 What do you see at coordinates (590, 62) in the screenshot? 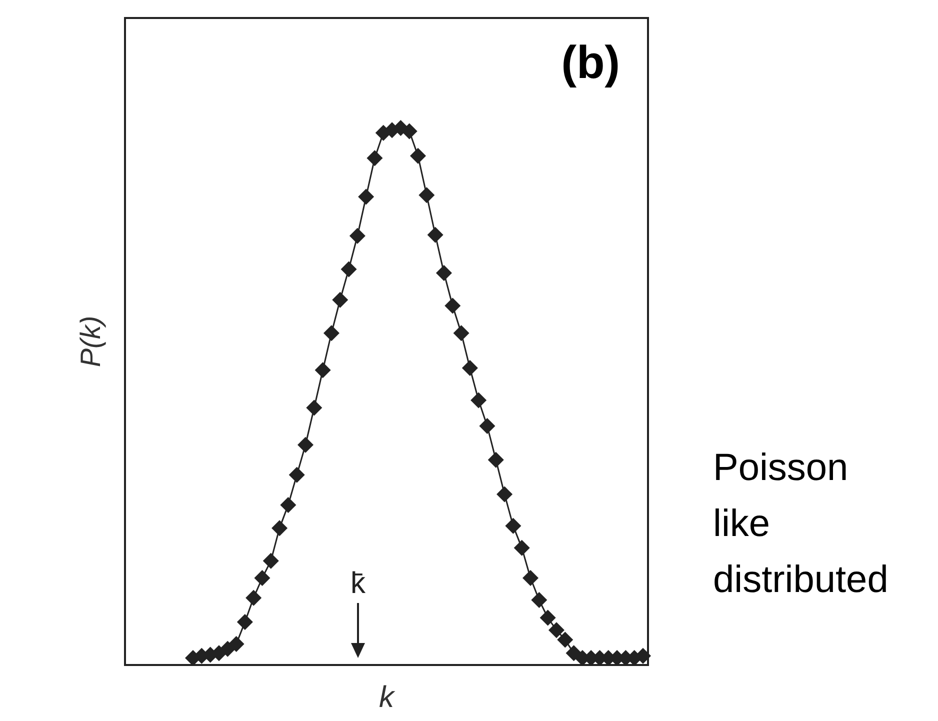
I see `text: (b)` at bounding box center [590, 62].